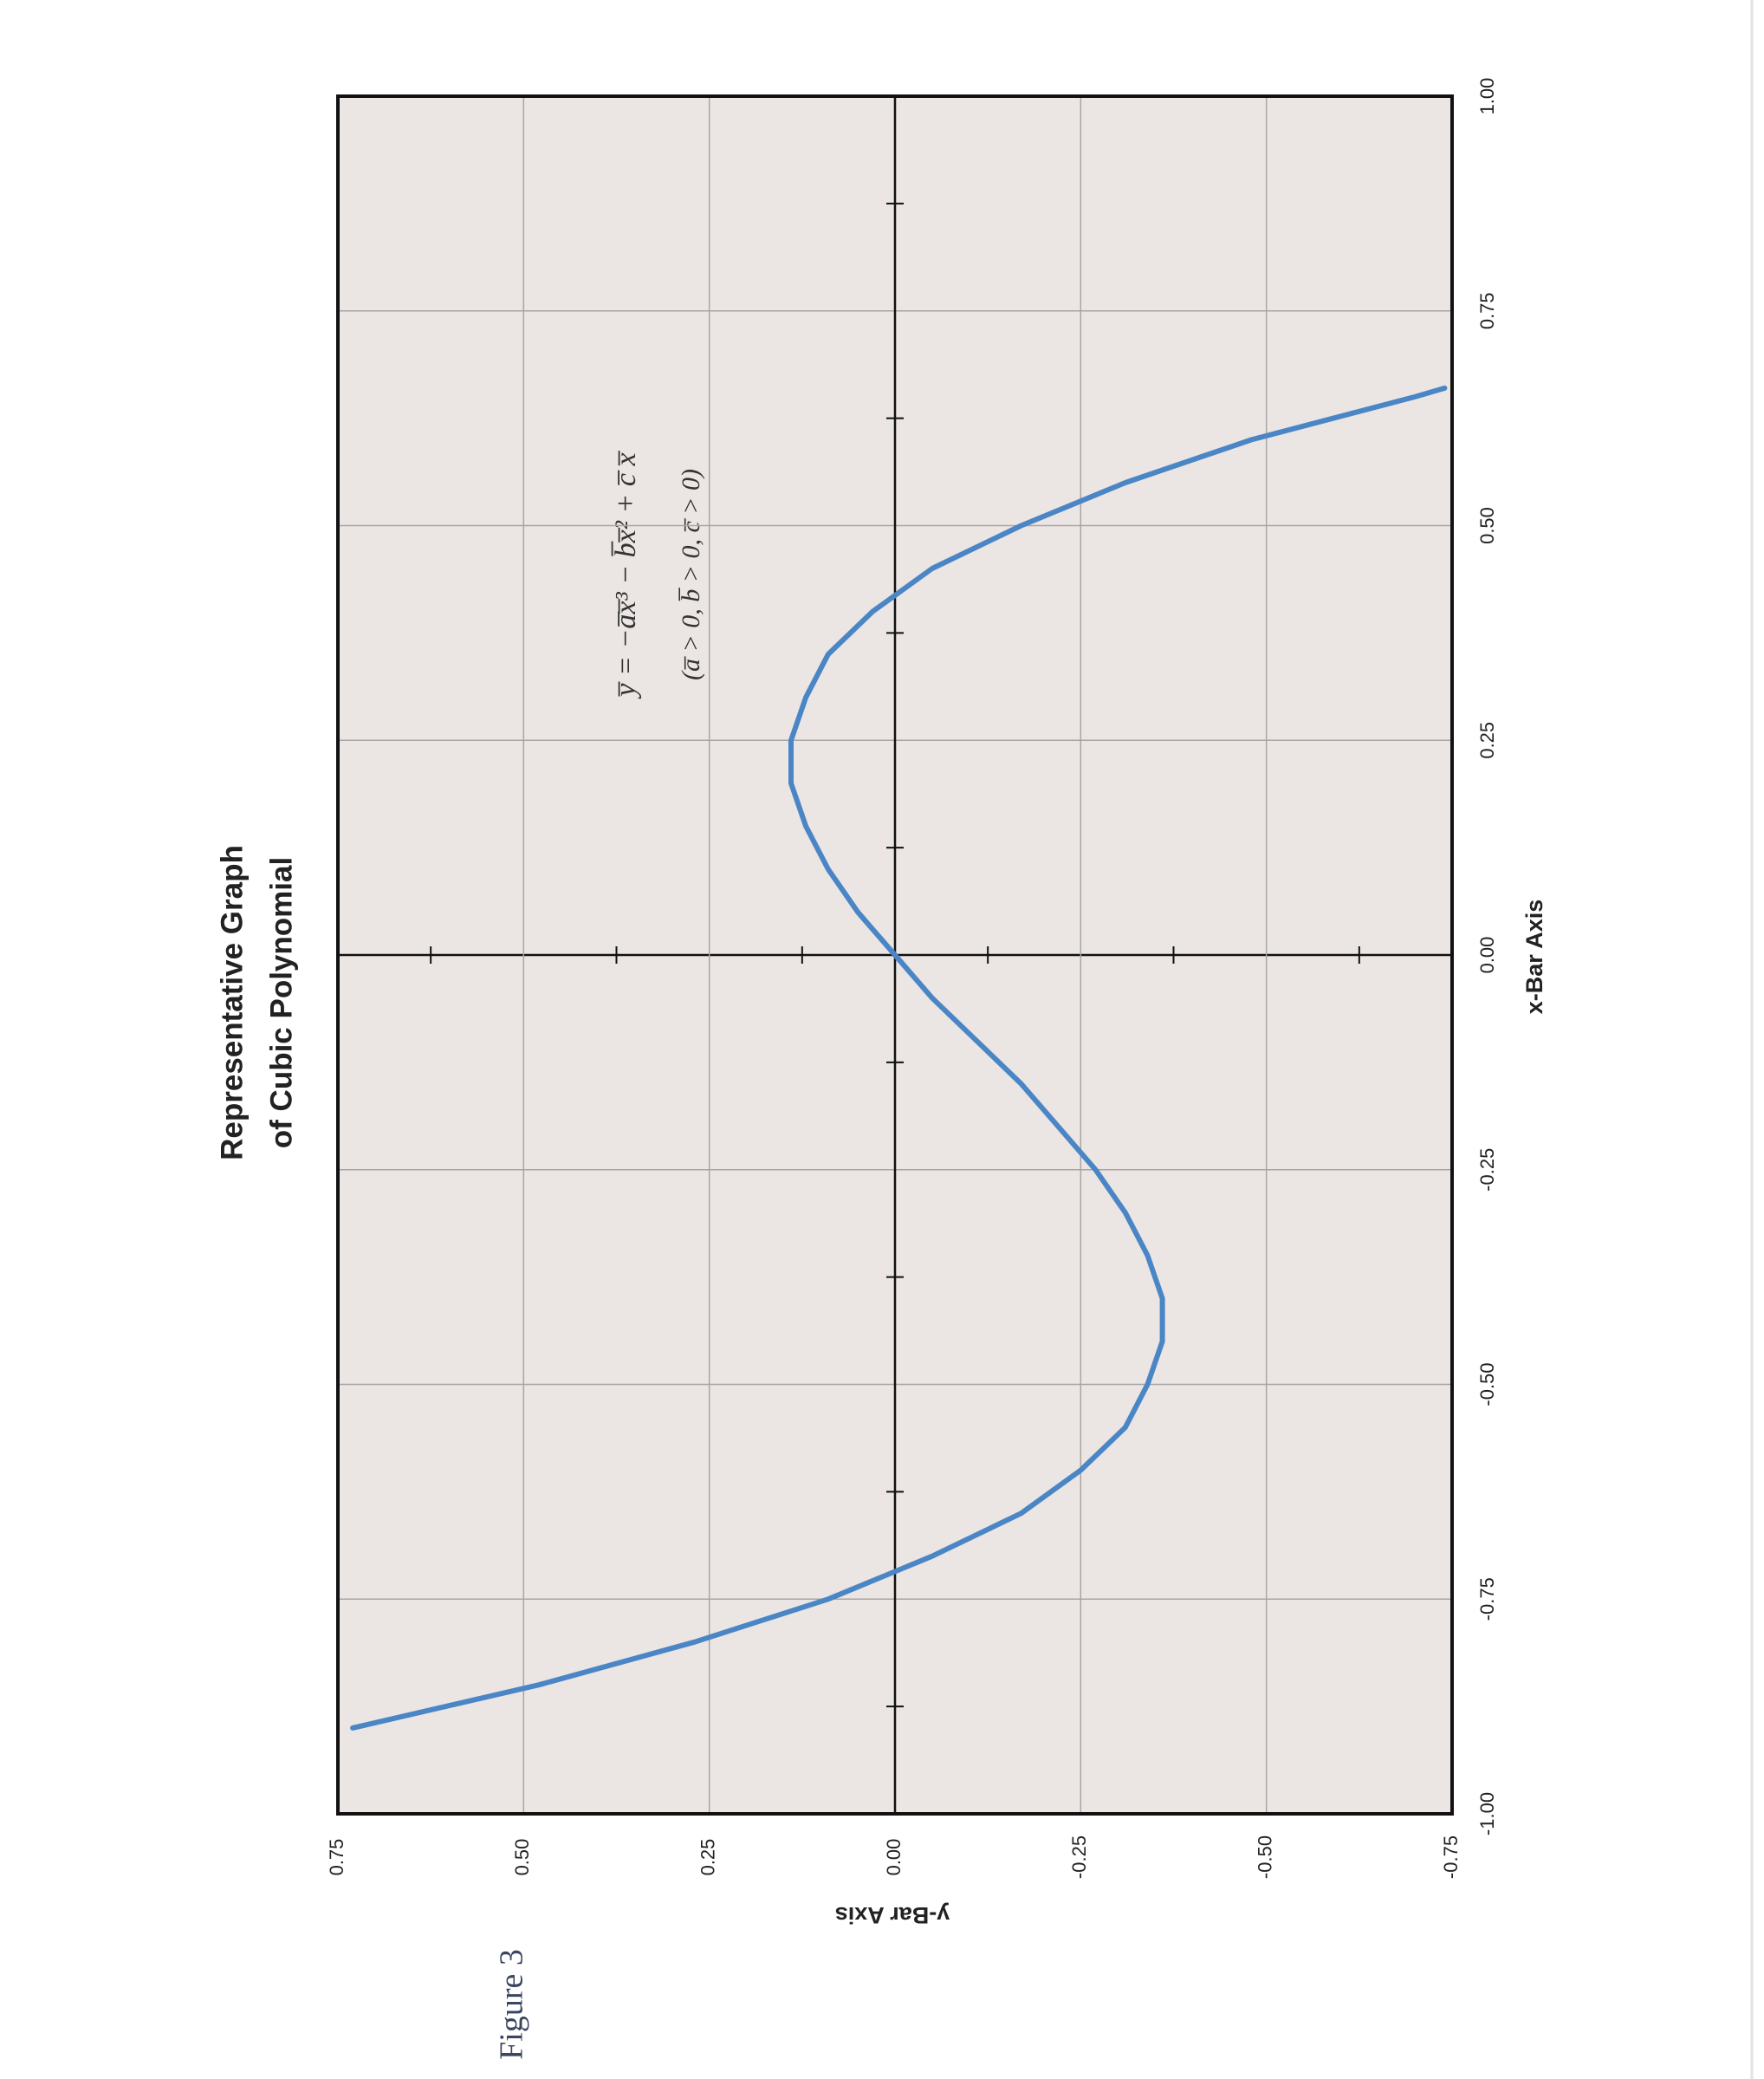  What do you see at coordinates (1079, 1857) in the screenshot?
I see `y-tick-label: -0.25` at bounding box center [1079, 1857].